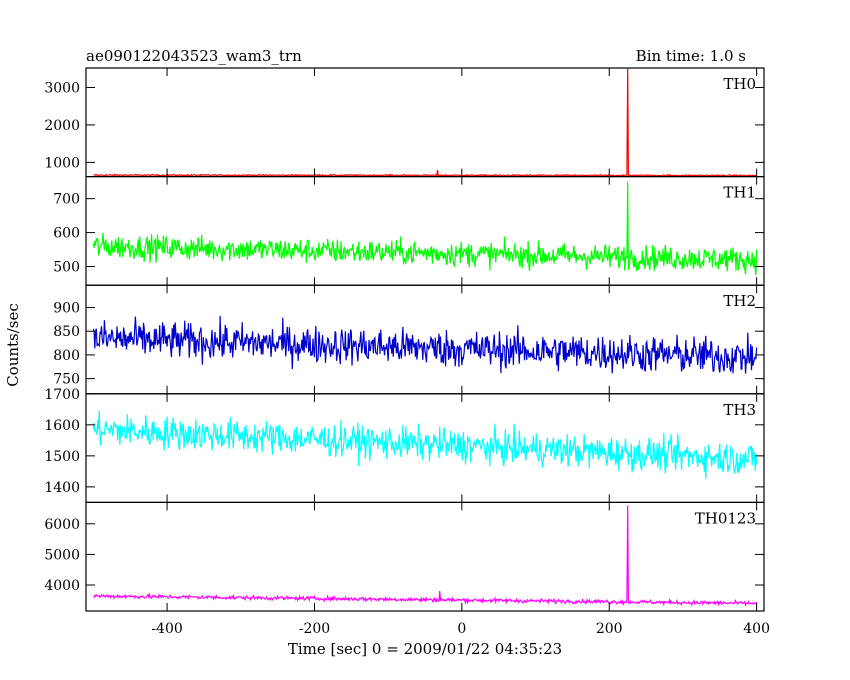  Describe the element at coordinates (691, 56) in the screenshot. I see `bin-time-label: Bin time: 1.0 s` at that location.